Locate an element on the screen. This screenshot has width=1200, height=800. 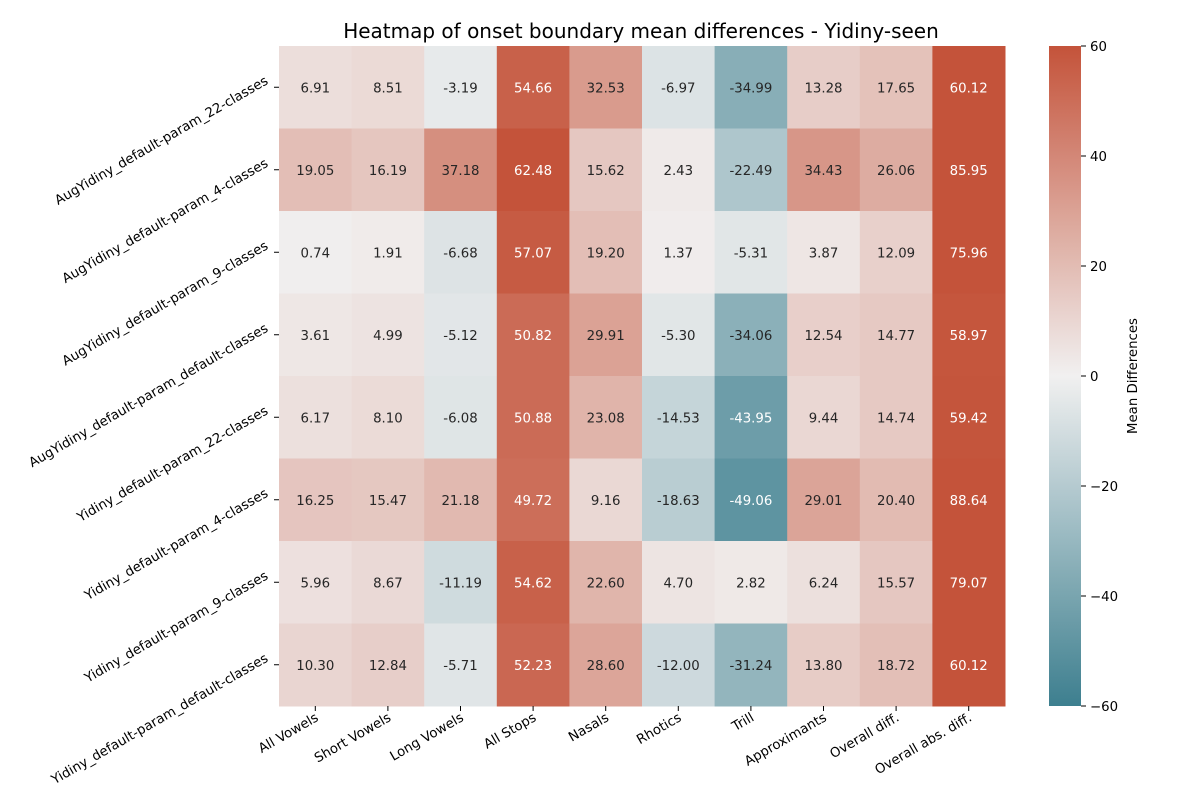
cell-value-label: 2.82 is located at coordinates (751, 583).